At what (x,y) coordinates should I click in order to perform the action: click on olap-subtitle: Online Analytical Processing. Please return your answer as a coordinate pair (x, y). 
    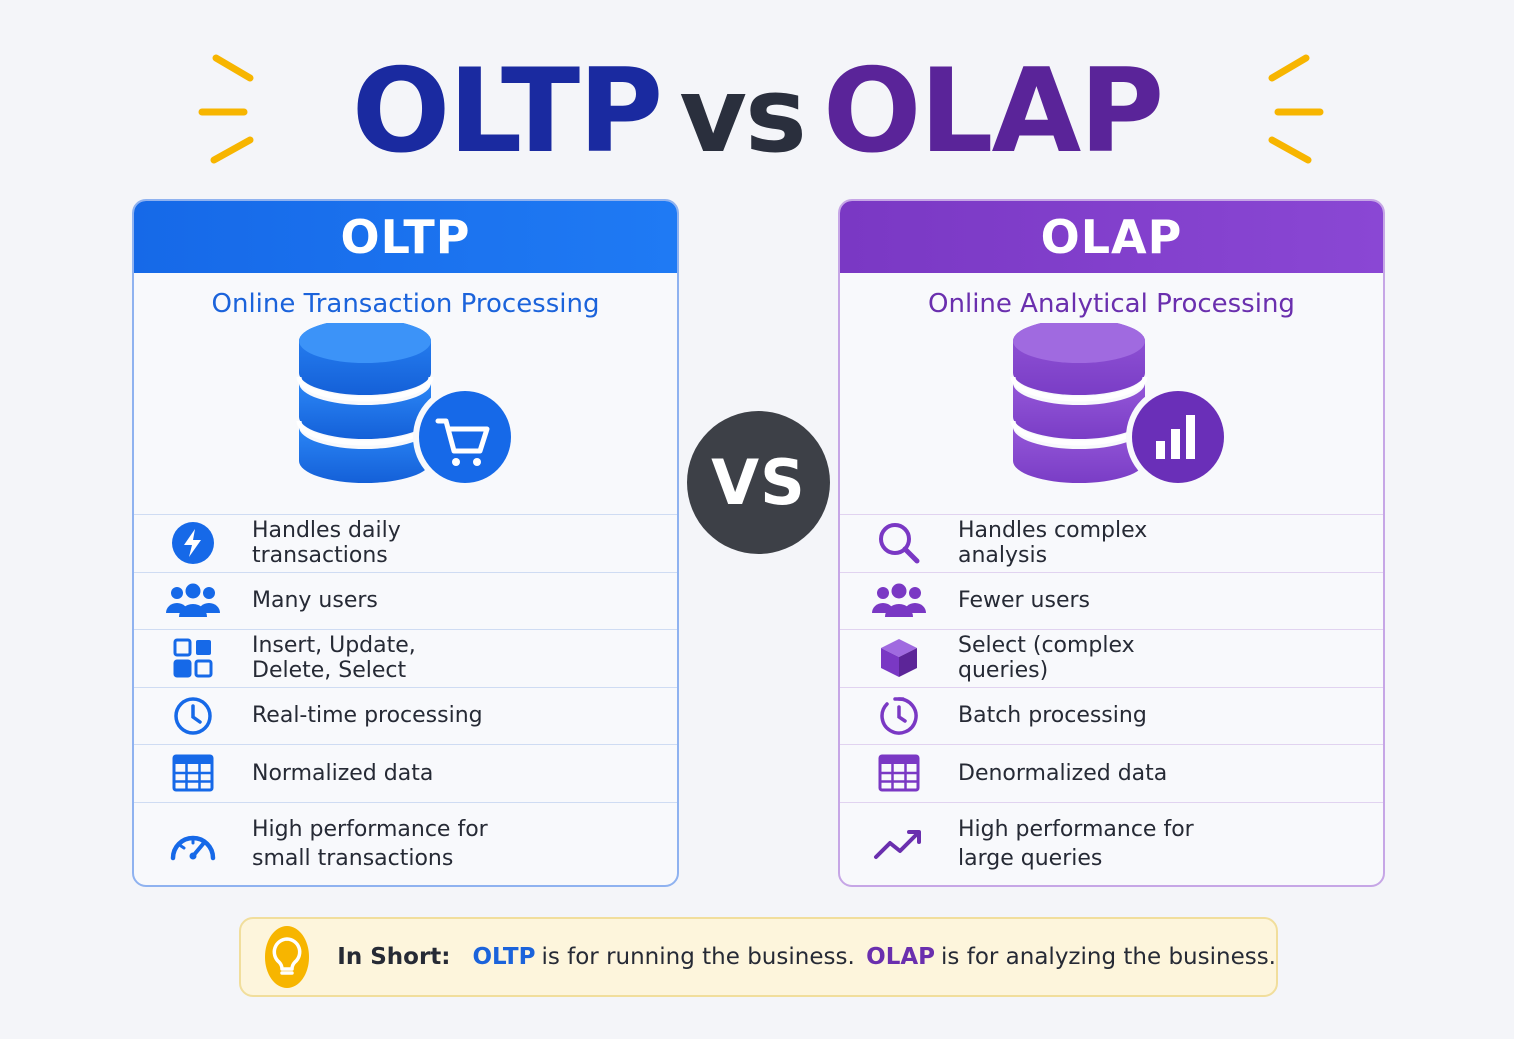
    Looking at the image, I should click on (1111, 304).